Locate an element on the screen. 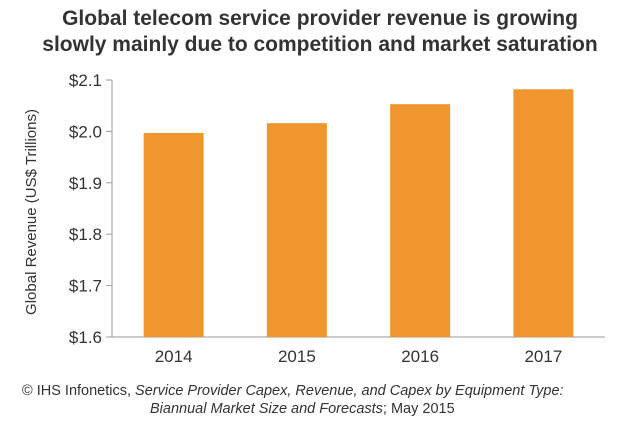 The width and height of the screenshot is (640, 427). y-tick-label: $2.1 is located at coordinates (85, 80).